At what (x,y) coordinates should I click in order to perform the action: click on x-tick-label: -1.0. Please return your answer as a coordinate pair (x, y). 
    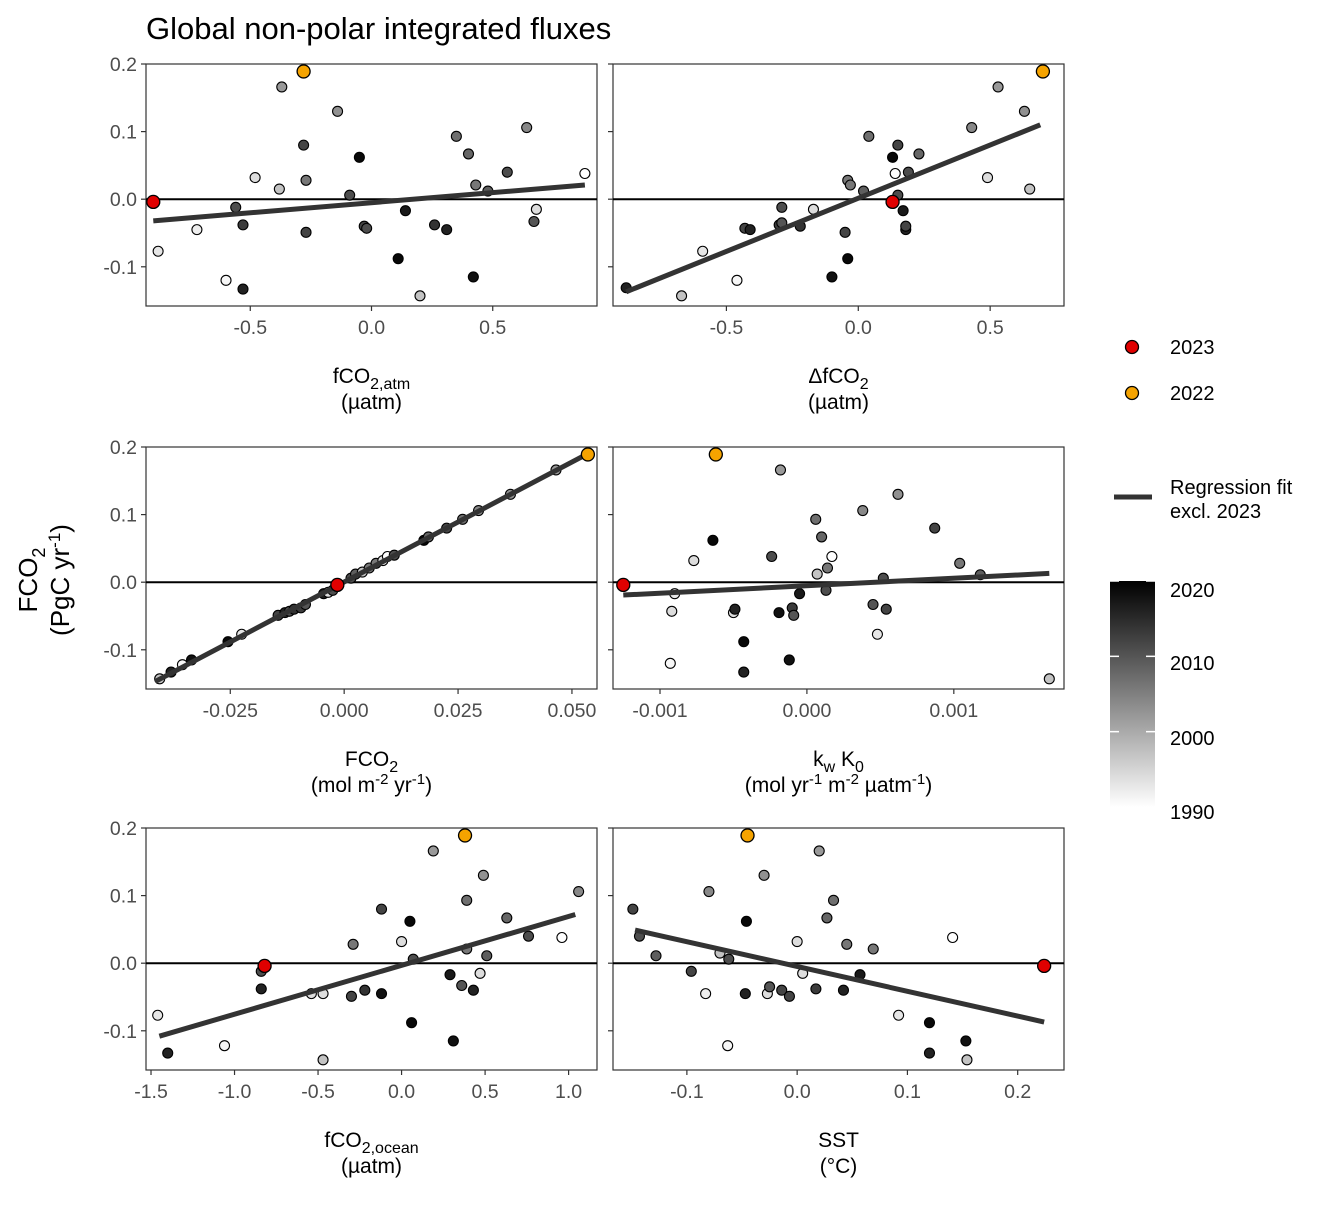
    Looking at the image, I should click on (235, 1092).